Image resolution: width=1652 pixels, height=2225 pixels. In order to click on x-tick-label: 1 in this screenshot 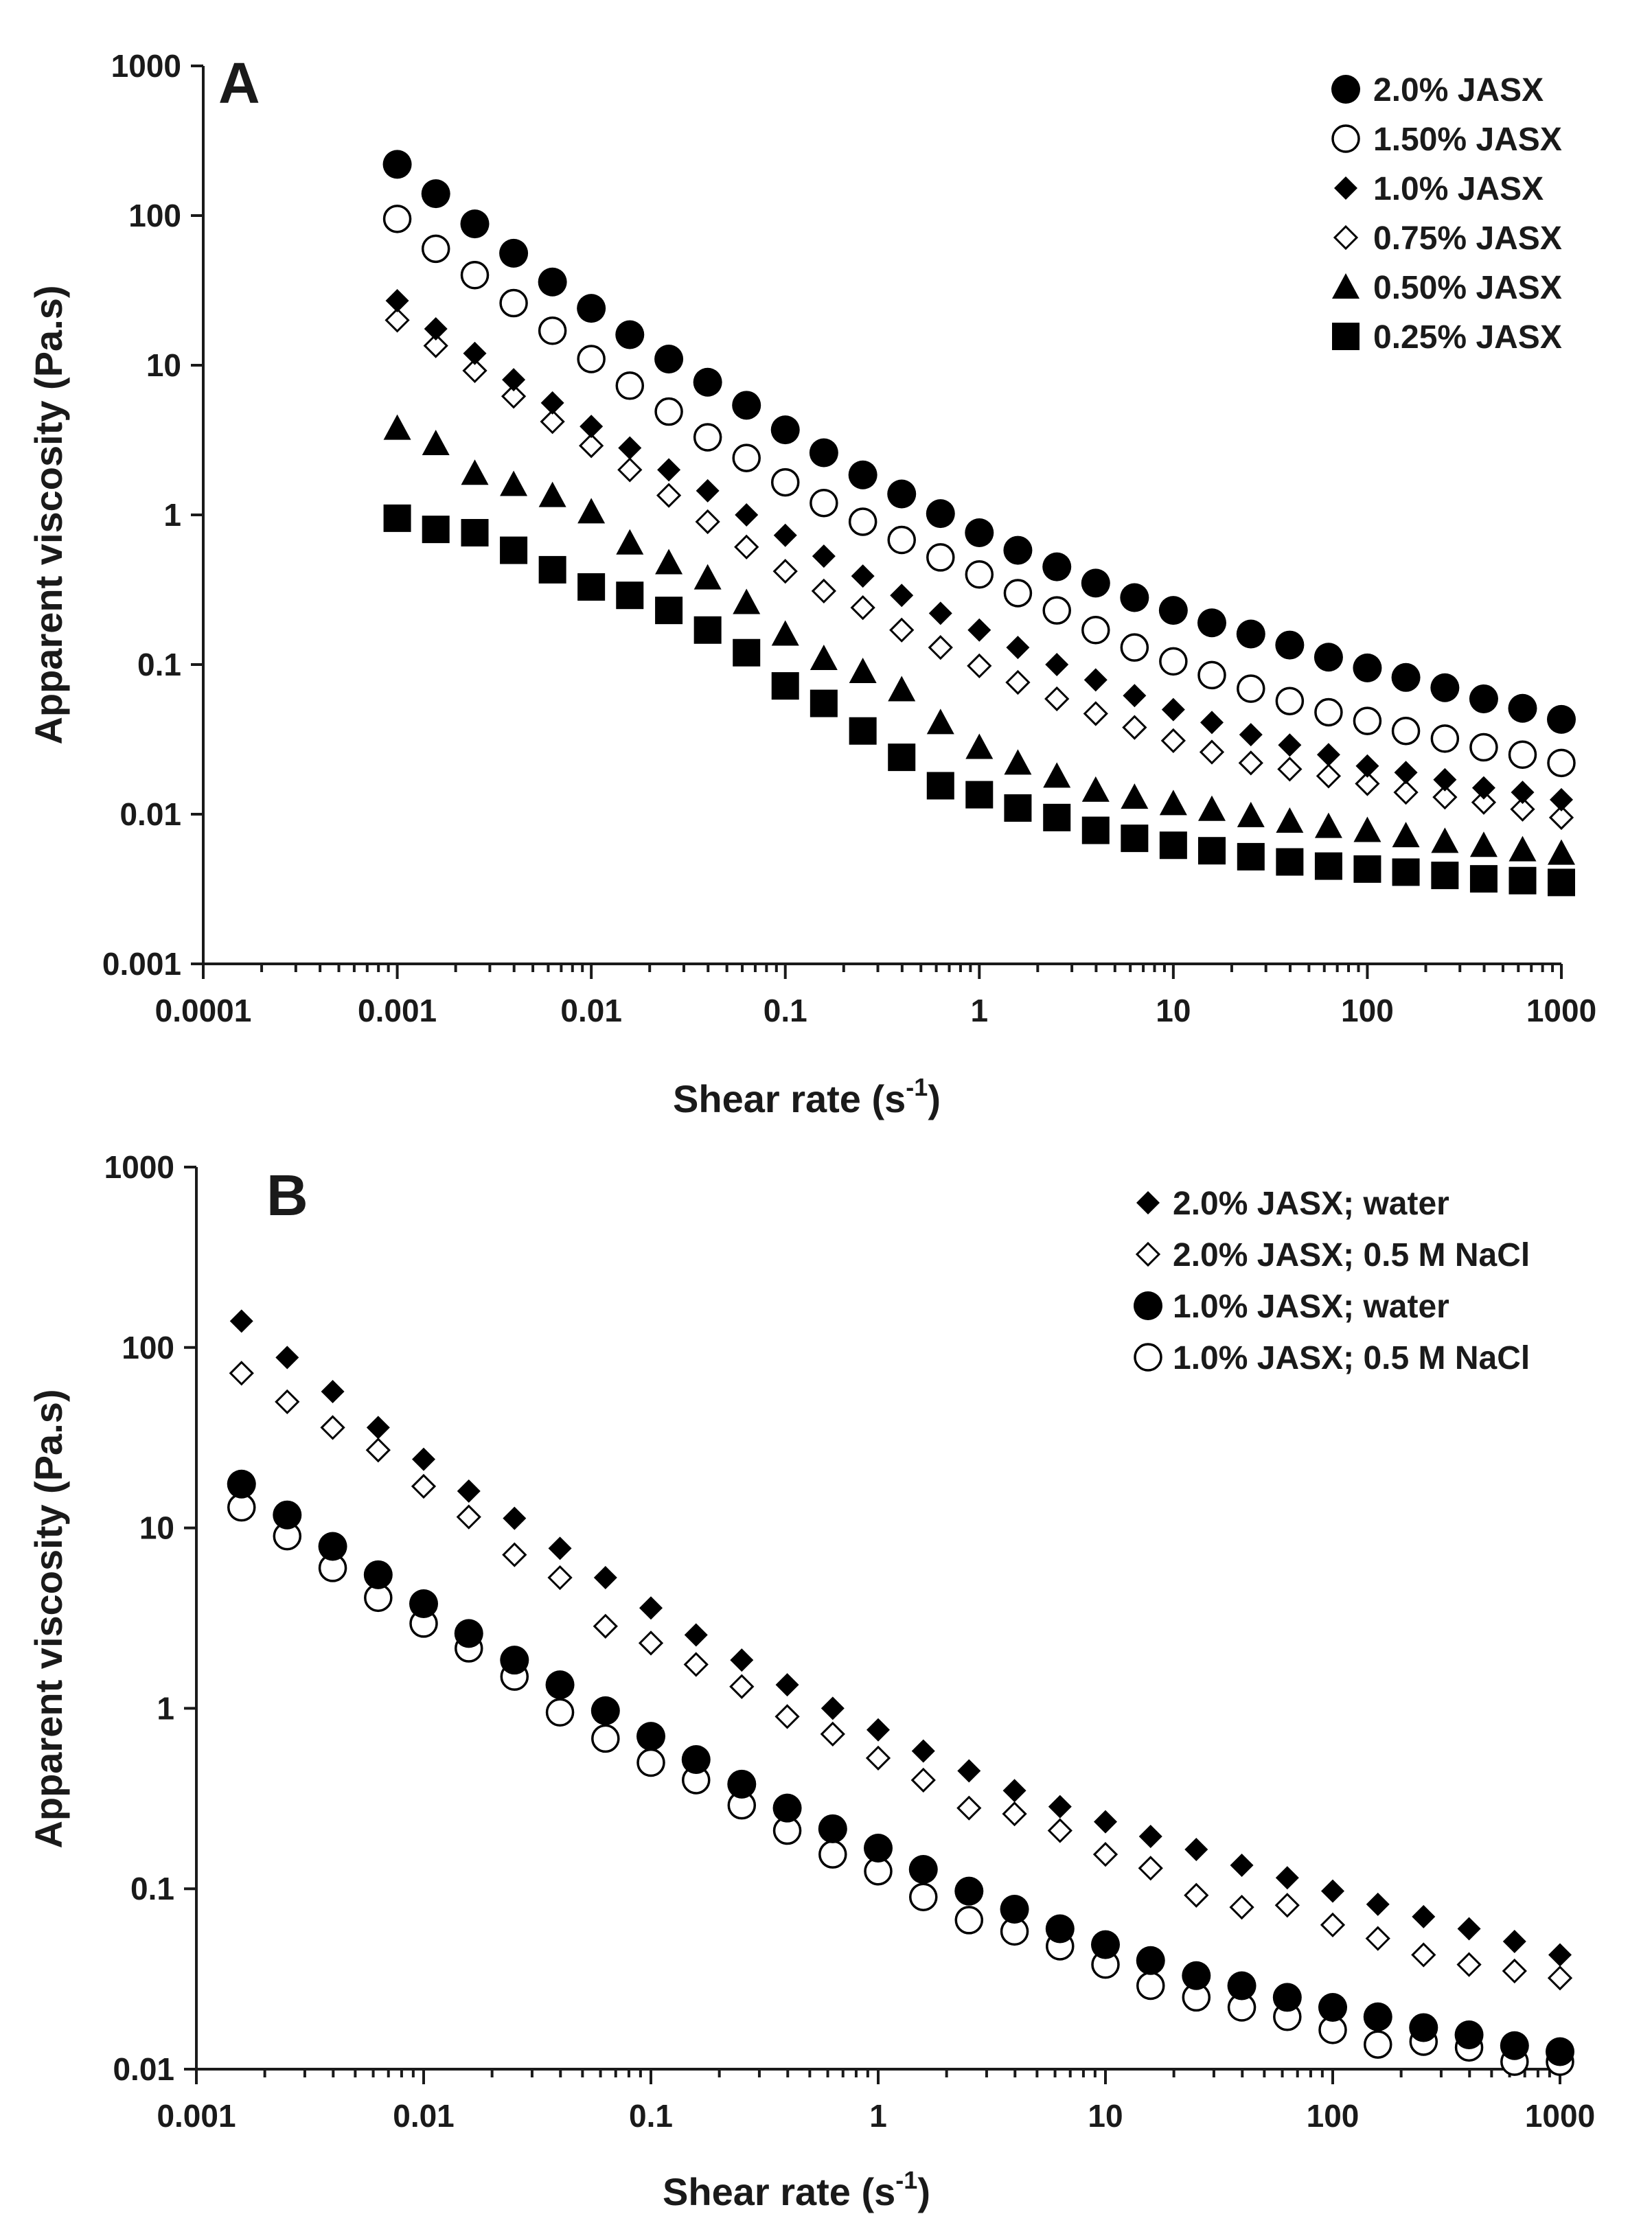, I will do `click(878, 2116)`.